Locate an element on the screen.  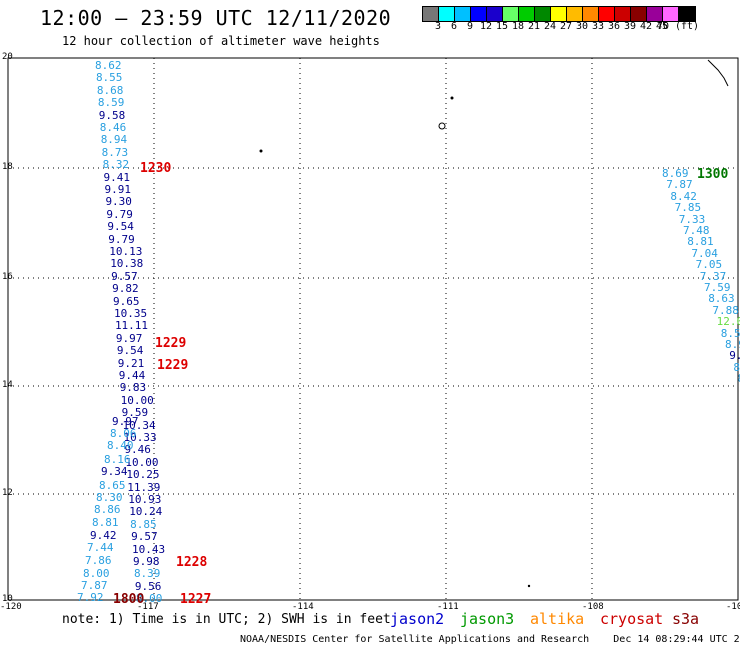
pass-time-label: 1230 is located at coordinates (156, 168).